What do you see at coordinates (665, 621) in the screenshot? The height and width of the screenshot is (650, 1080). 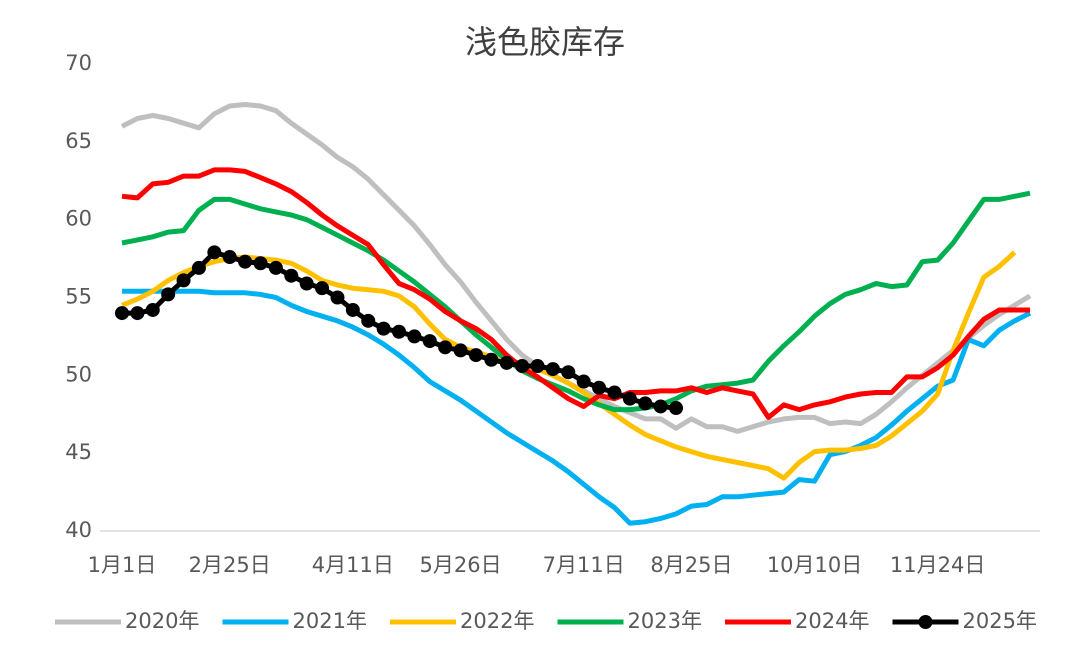 I see `legend-label: 2023年` at bounding box center [665, 621].